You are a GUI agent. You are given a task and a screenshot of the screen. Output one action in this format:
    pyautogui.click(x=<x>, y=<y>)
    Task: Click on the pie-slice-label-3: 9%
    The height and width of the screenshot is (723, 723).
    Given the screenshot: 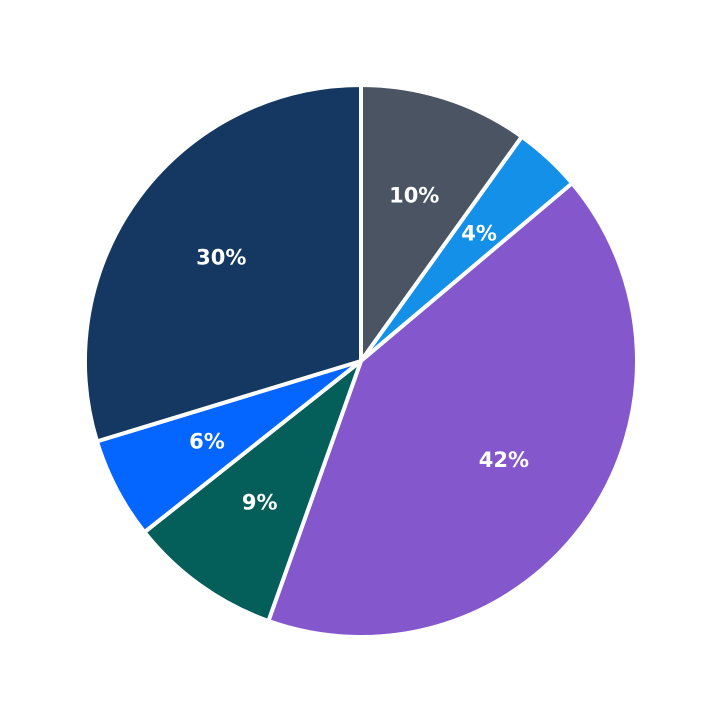 What is the action you would take?
    pyautogui.click(x=260, y=502)
    